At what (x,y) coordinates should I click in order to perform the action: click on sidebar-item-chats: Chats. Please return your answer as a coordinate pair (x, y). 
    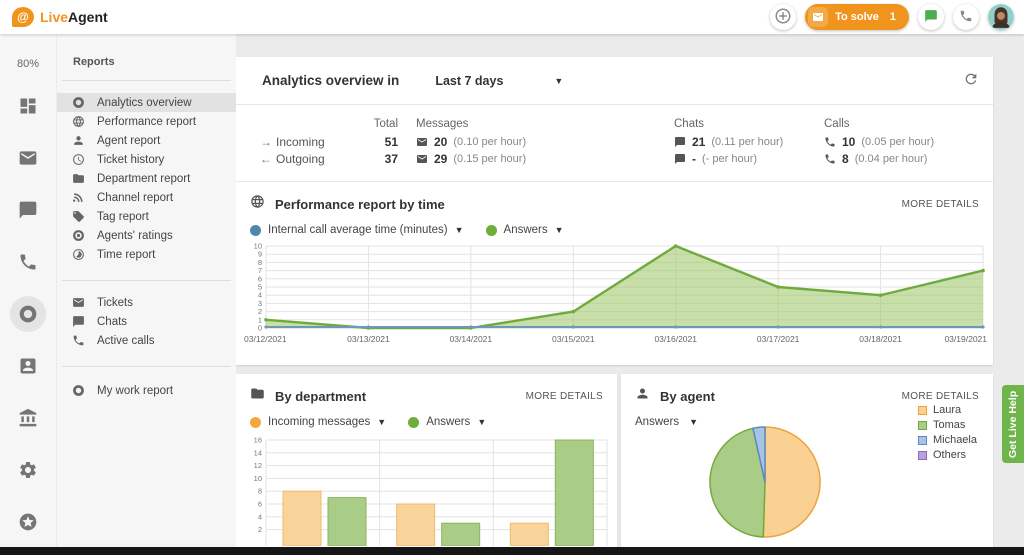
    Looking at the image, I should click on (146, 321).